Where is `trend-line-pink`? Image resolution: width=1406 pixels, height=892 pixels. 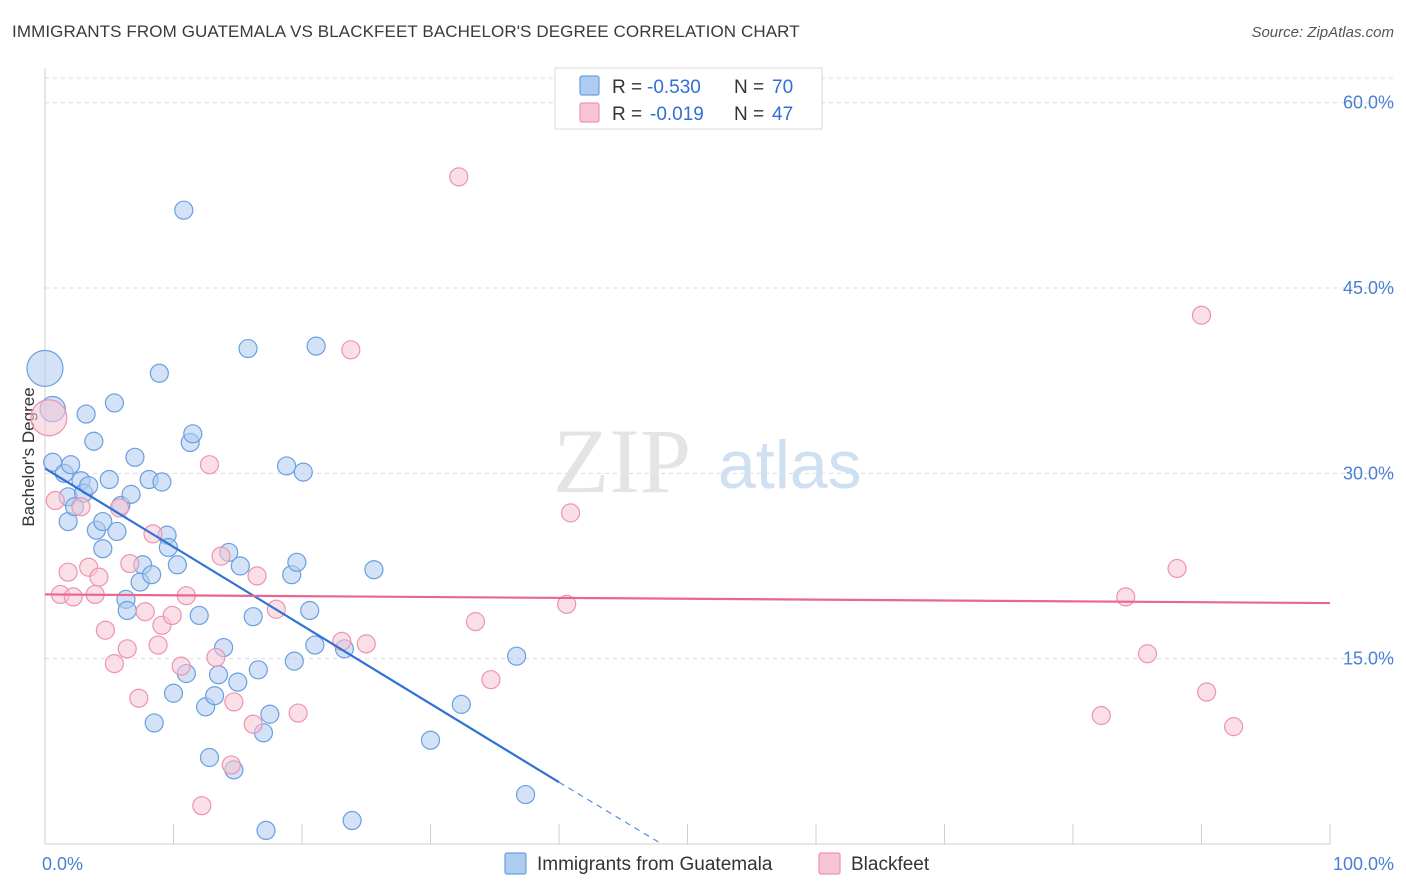 trend-line-pink is located at coordinates (687, 599).